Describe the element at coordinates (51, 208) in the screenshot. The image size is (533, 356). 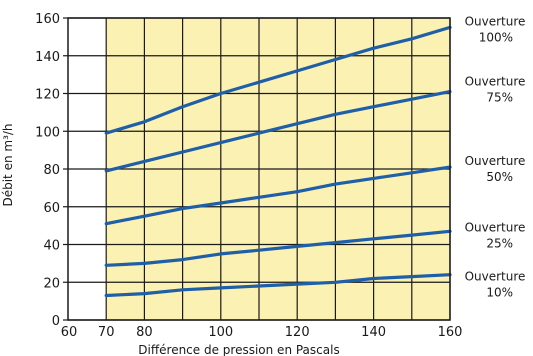
I see `y-tick-label: 60` at that location.